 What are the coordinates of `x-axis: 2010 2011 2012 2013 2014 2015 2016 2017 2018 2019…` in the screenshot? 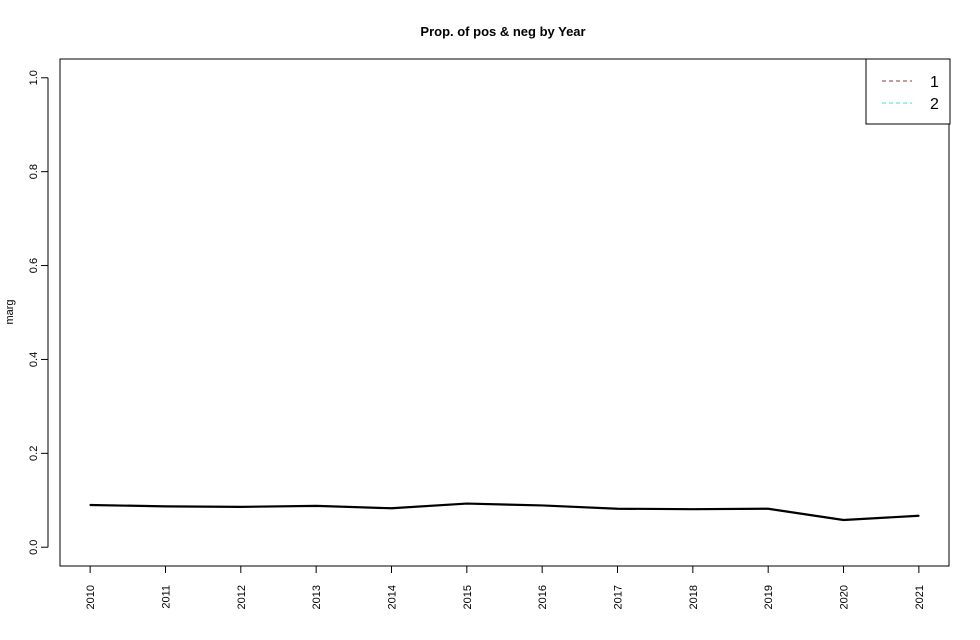 It's located at (505, 587).